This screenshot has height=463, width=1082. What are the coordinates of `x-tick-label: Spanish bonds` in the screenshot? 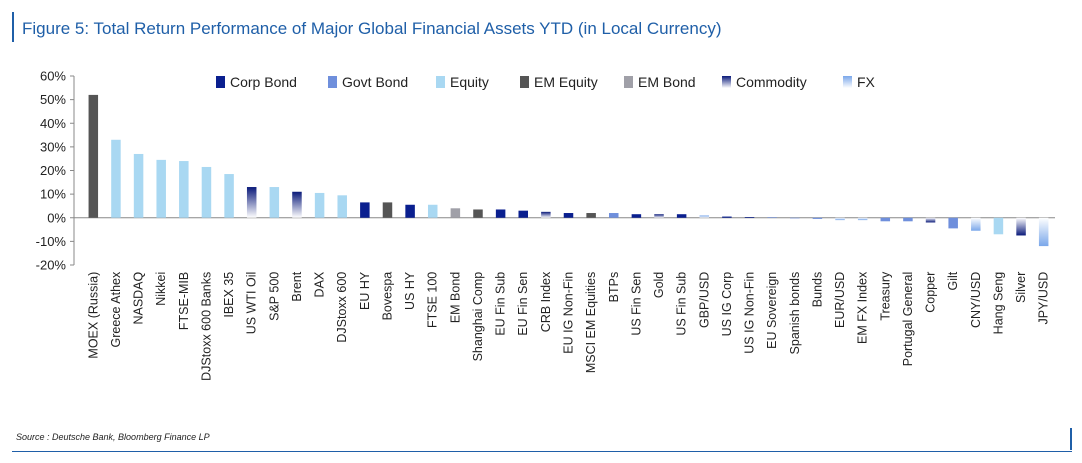 It's located at (795, 313).